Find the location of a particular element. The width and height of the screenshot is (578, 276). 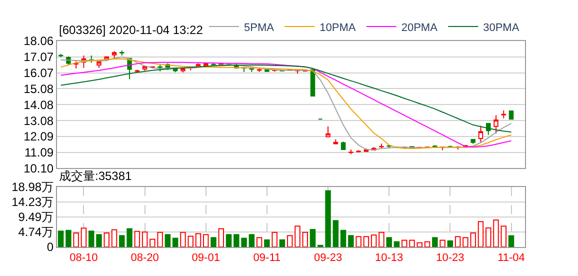

legend-label: 20PMA is located at coordinates (419, 28).